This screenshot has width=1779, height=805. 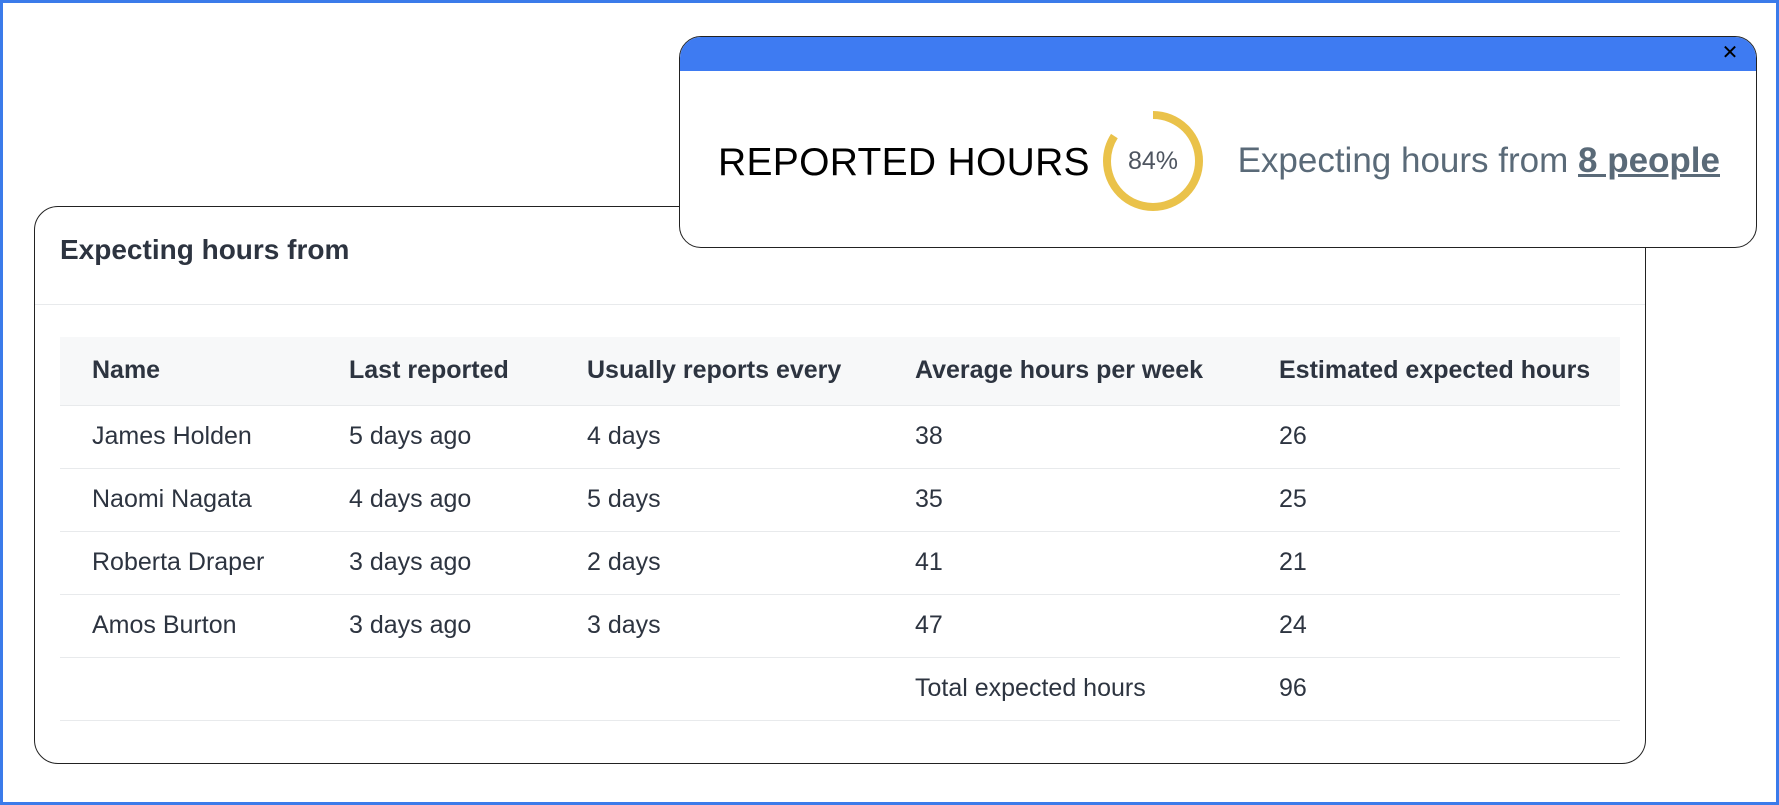 I want to click on popup-summary-prefix: Expecting hours from, so click(x=1403, y=160).